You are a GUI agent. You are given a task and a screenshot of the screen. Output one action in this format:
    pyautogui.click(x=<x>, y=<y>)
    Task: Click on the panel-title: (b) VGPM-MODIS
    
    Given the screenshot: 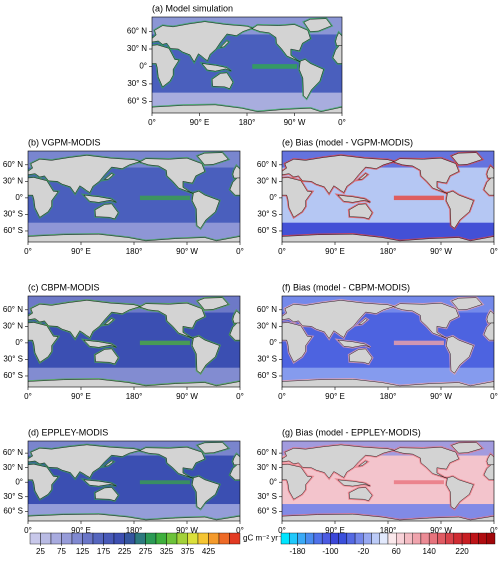 What is the action you would take?
    pyautogui.click(x=64, y=142)
    